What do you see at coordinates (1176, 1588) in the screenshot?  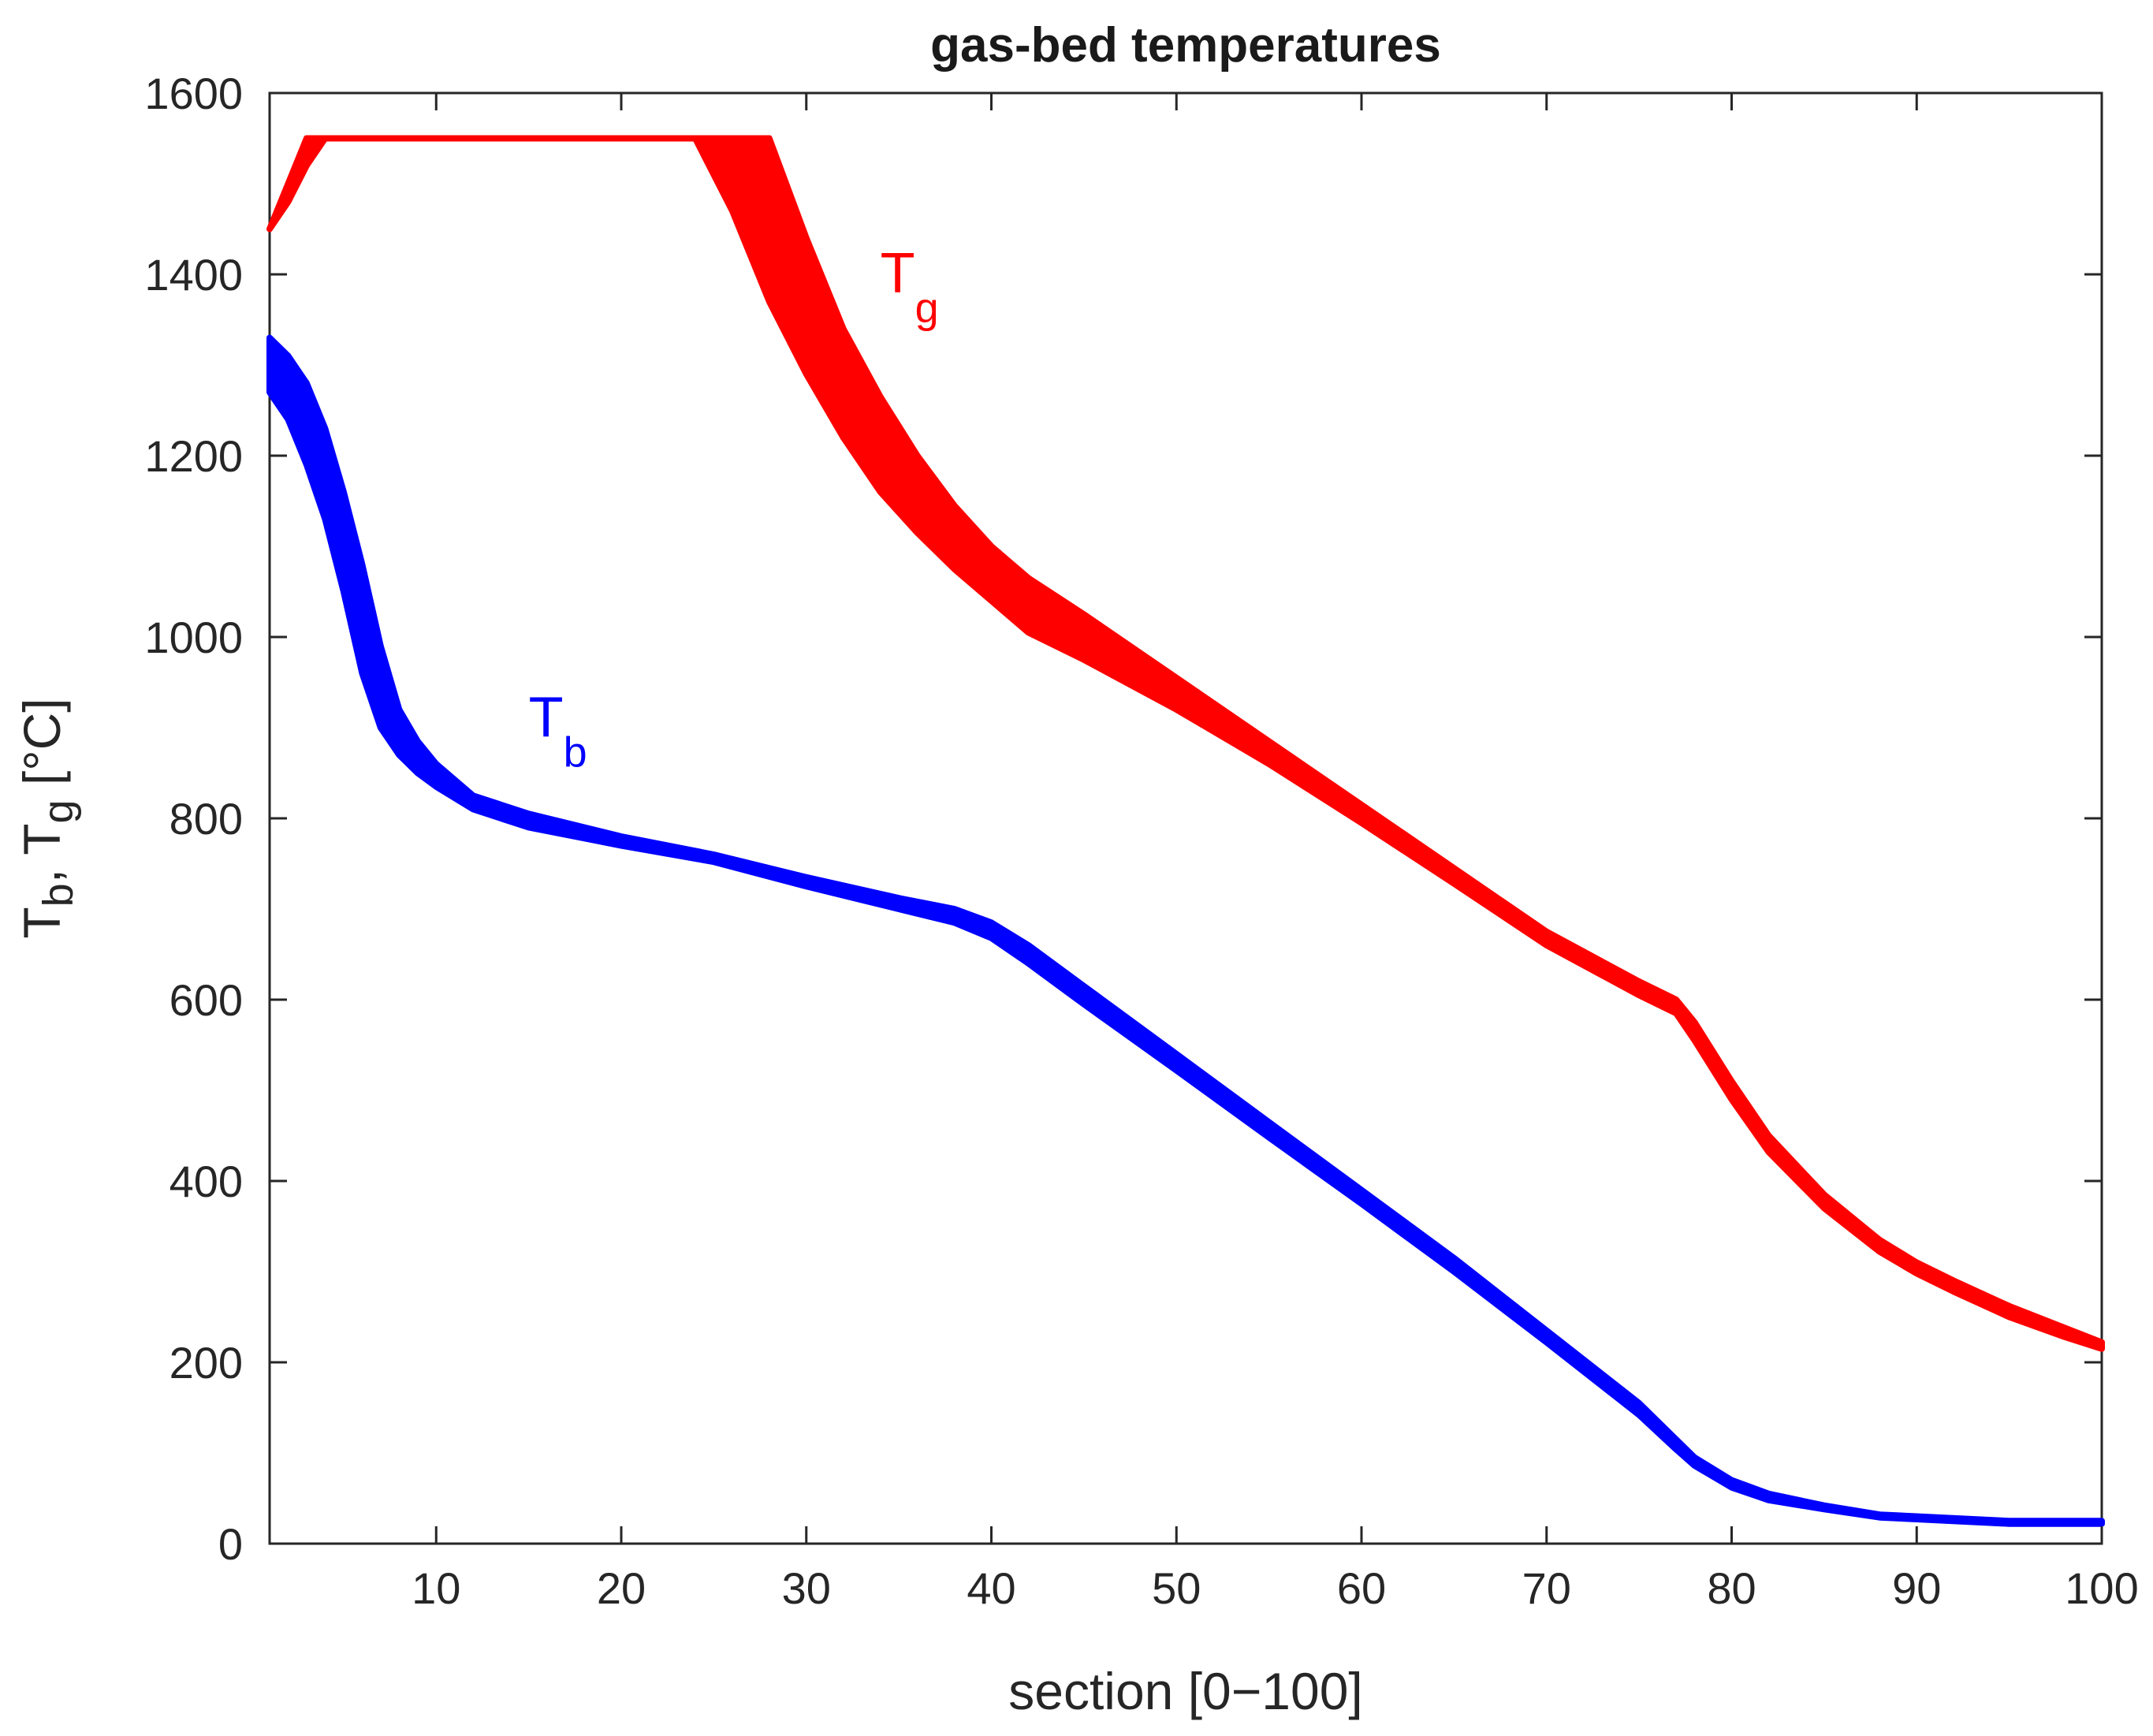 I see `x-tick-label: 50` at bounding box center [1176, 1588].